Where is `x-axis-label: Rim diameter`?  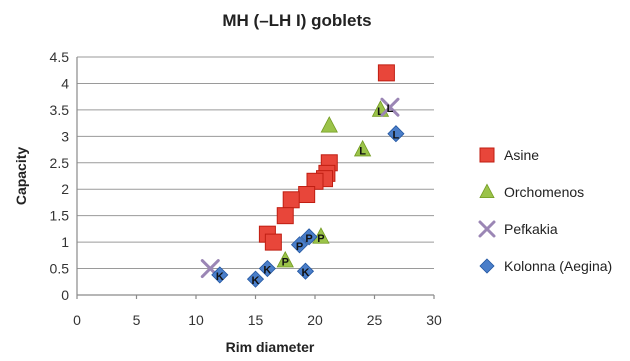 x-axis-label: Rim diameter is located at coordinates (270, 347).